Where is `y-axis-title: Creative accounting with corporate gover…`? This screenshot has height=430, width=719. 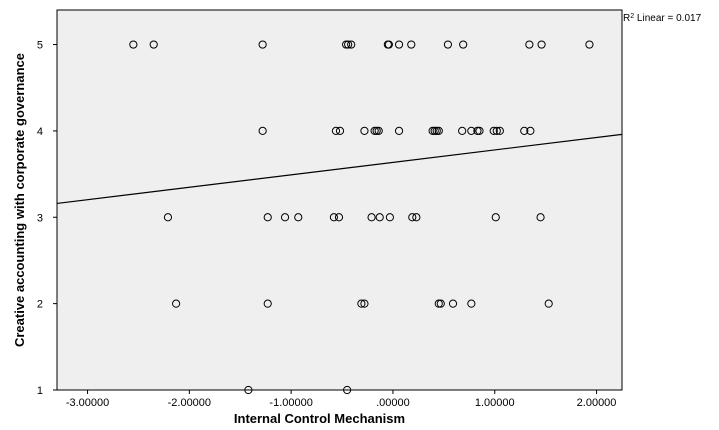
y-axis-title: Creative accounting with corporate gover… is located at coordinates (19, 200).